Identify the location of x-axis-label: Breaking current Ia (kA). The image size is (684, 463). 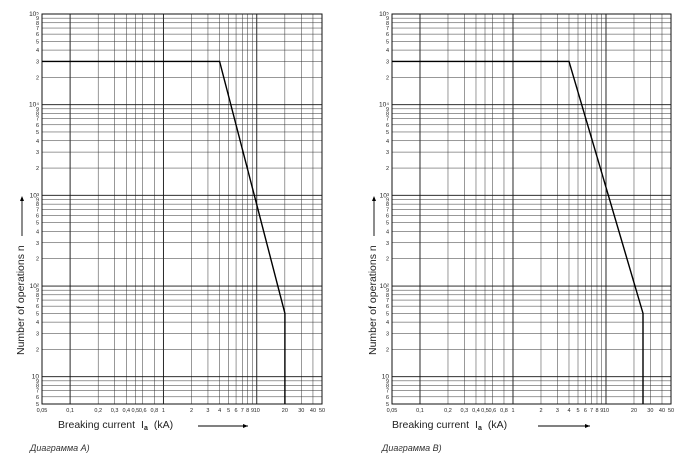
(115, 425).